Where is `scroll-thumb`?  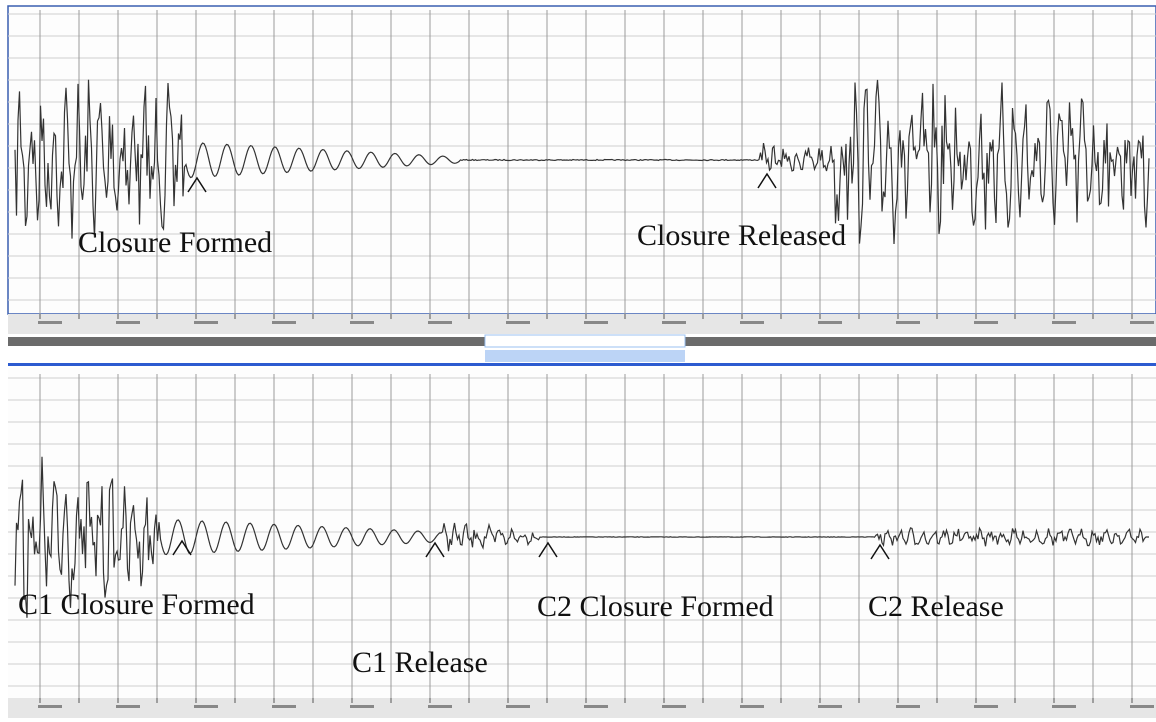 scroll-thumb is located at coordinates (585, 341).